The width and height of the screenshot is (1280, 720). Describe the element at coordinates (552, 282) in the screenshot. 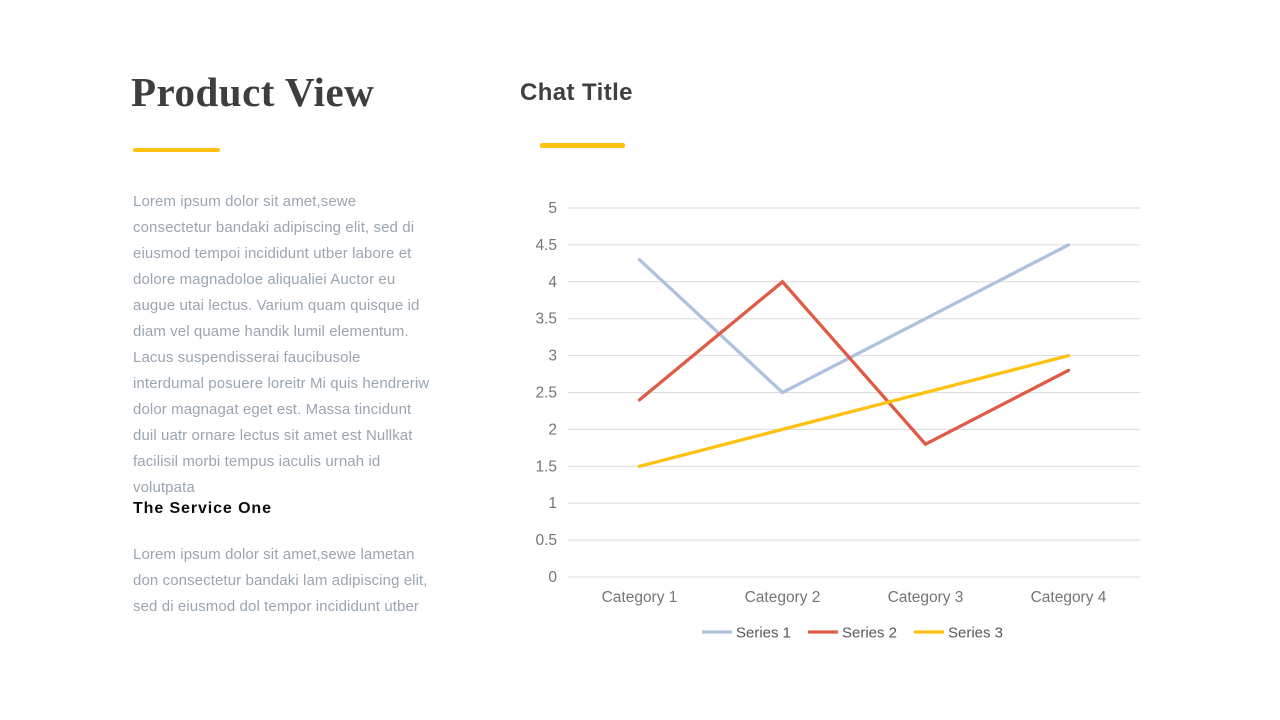

I see `y-axis-tick-label: 4` at that location.